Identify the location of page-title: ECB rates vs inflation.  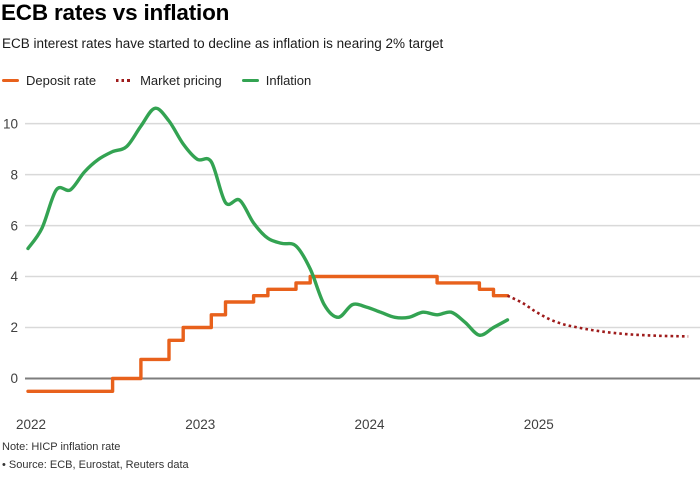
(115, 12).